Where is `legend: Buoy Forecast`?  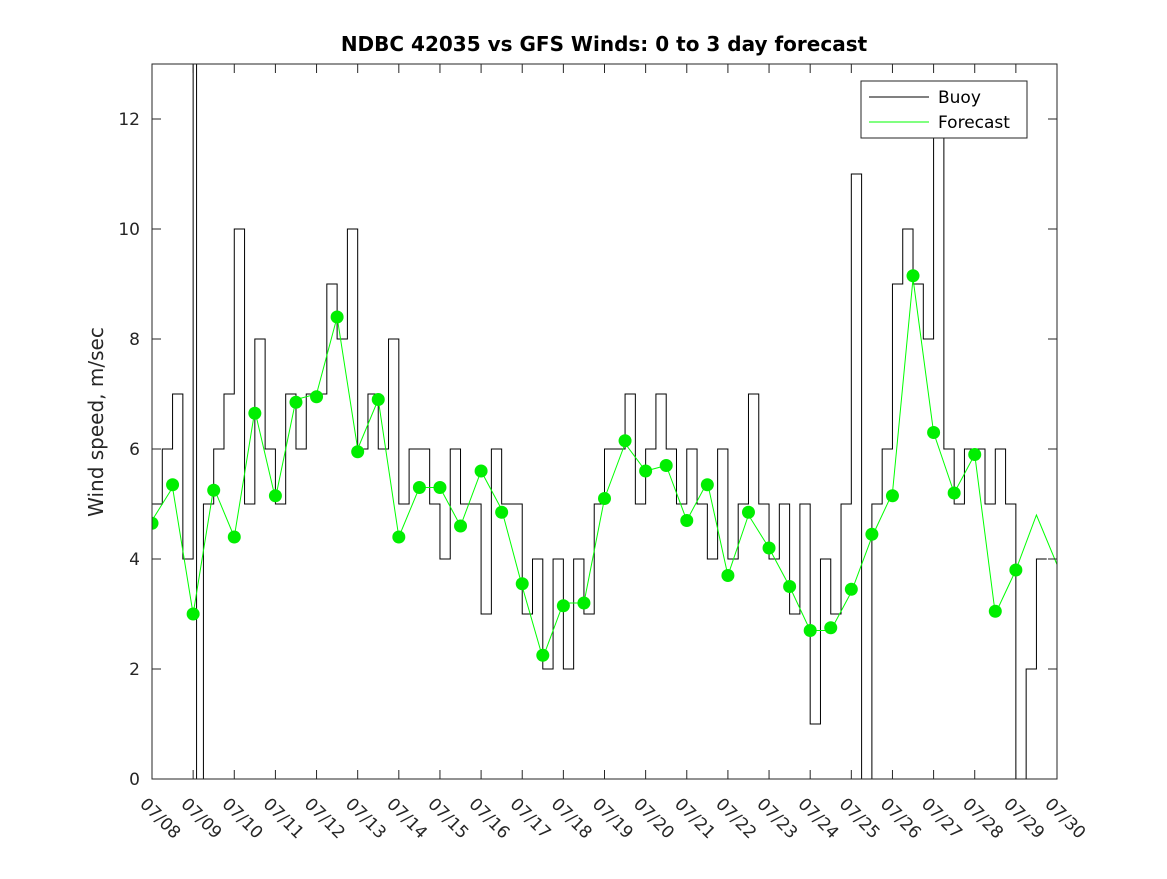 legend: Buoy Forecast is located at coordinates (944, 109).